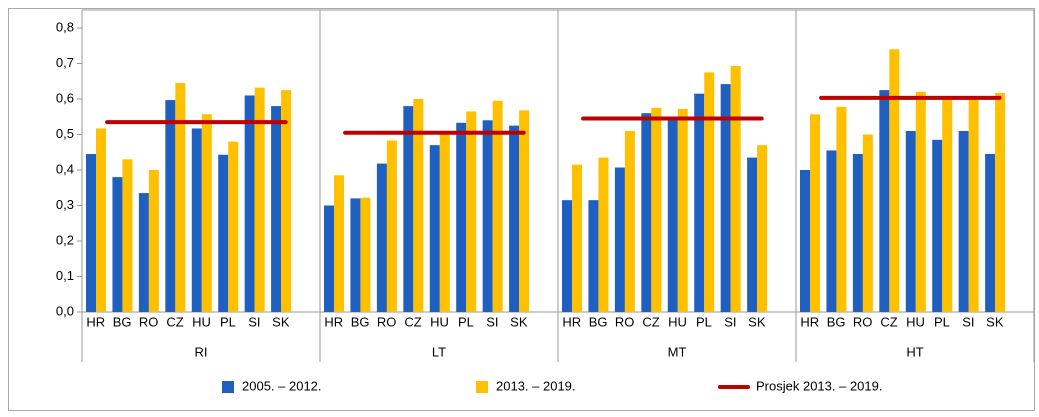 The image size is (1039, 417). What do you see at coordinates (65, 26) in the screenshot?
I see `y-tick-label: 0,8` at bounding box center [65, 26].